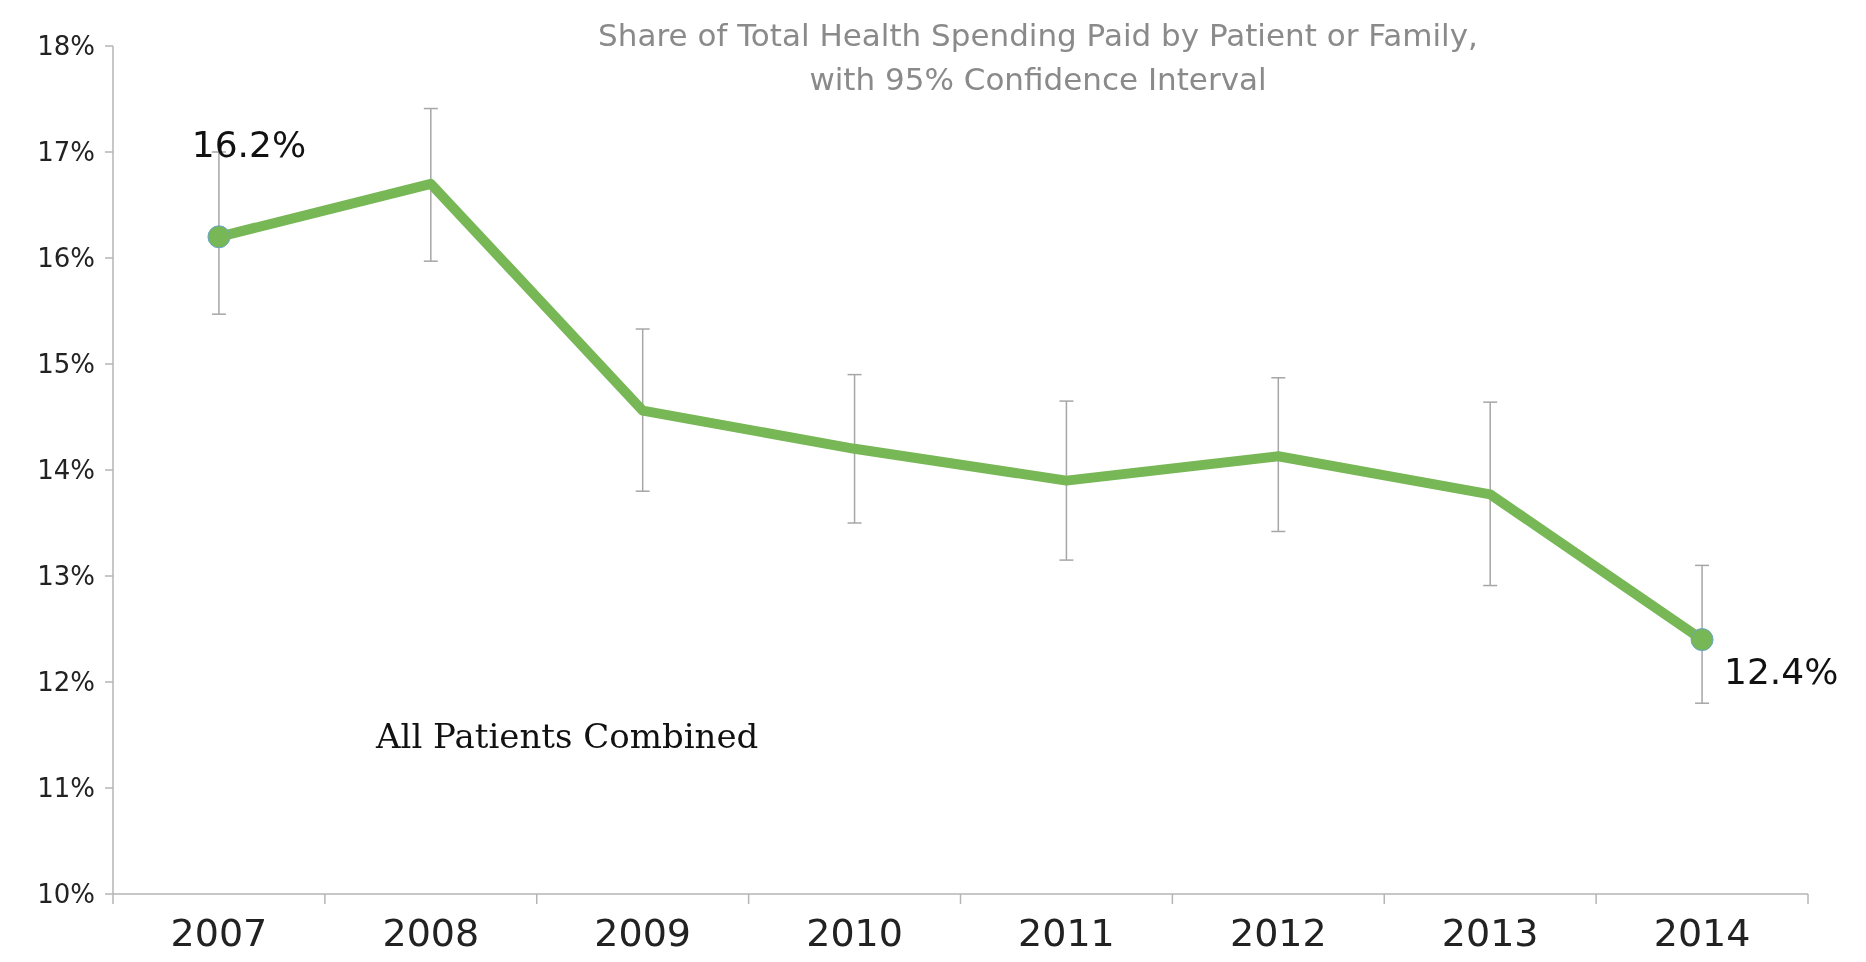  Describe the element at coordinates (431, 933) in the screenshot. I see `x-tick-label: 2008` at that location.